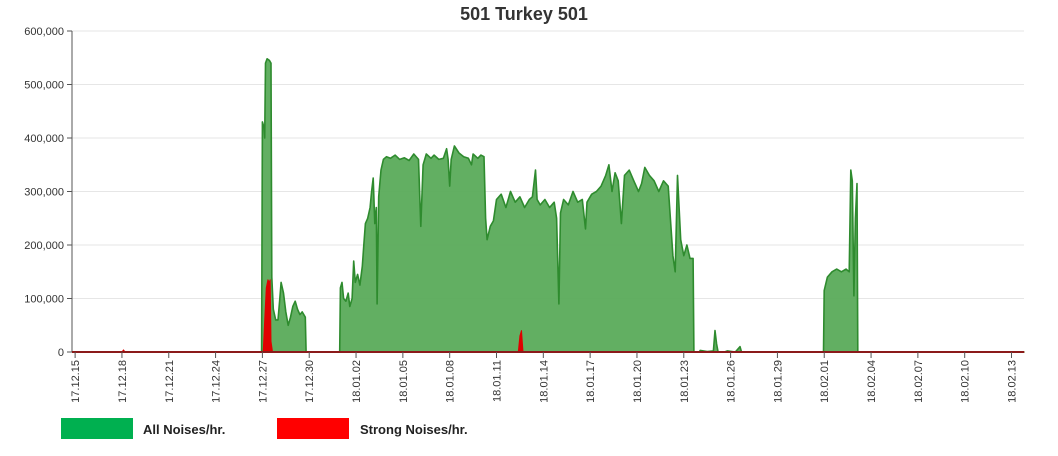 The width and height of the screenshot is (1058, 456). What do you see at coordinates (61, 353) in the screenshot?
I see `y-tick-label: 0` at bounding box center [61, 353].